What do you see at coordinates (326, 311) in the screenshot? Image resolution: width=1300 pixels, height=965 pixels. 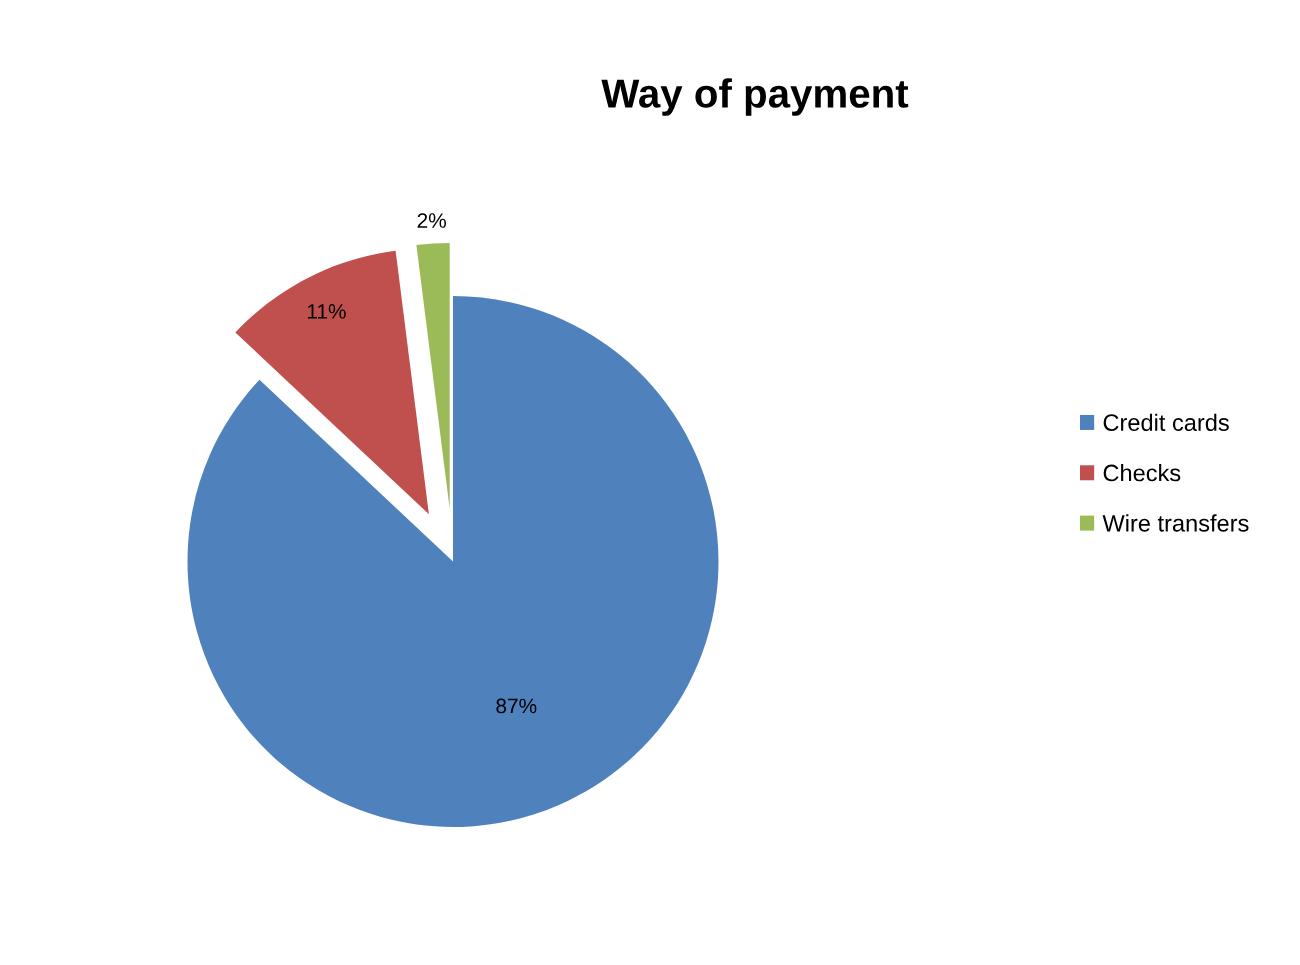 I see `data-label: 11%` at bounding box center [326, 311].